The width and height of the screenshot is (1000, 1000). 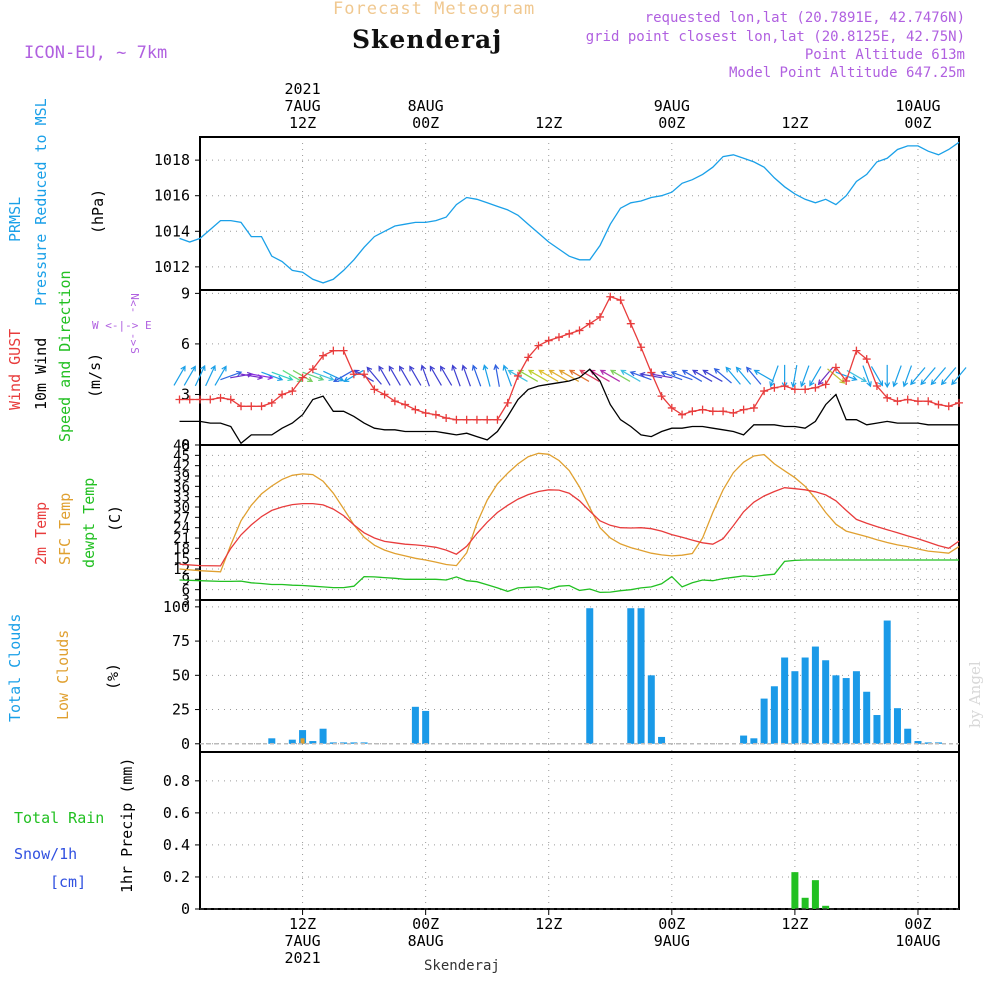 What do you see at coordinates (181, 675) in the screenshot?
I see `y-tick-label: 50` at bounding box center [181, 675].